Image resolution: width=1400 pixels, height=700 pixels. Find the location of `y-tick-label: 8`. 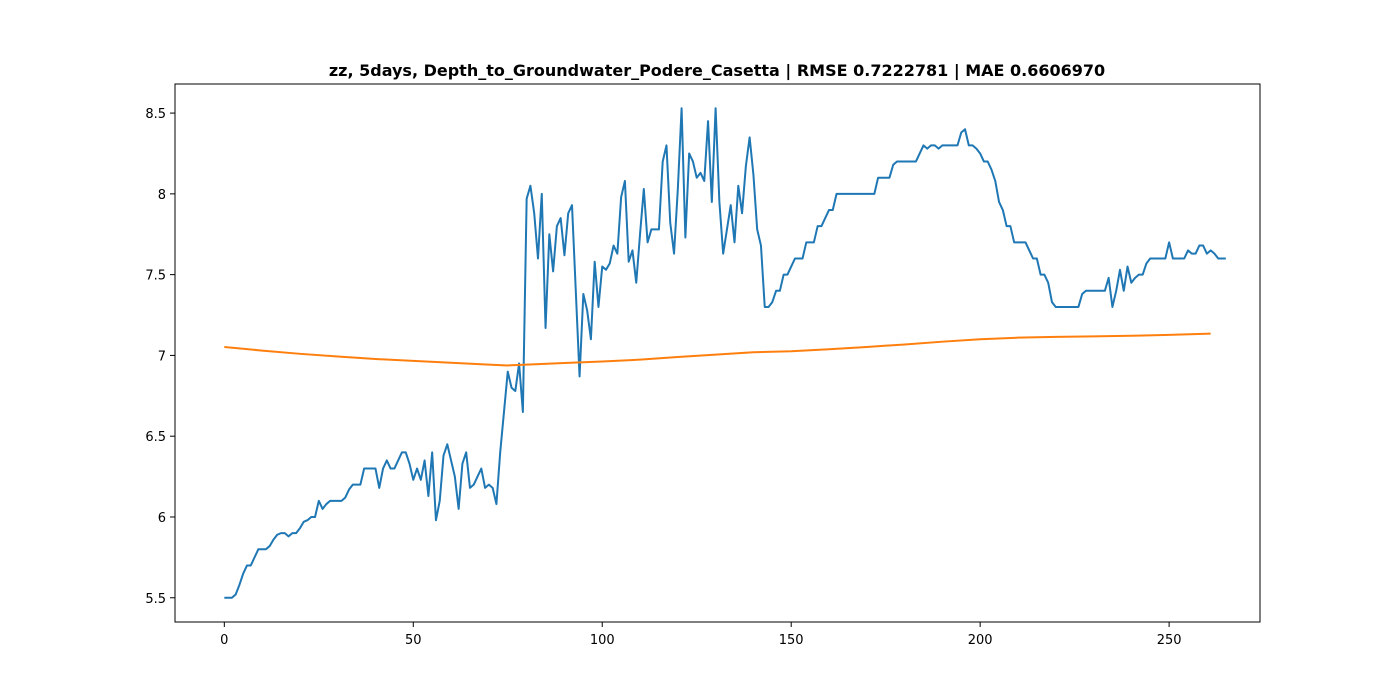

y-tick-label: 8 is located at coordinates (162, 195).